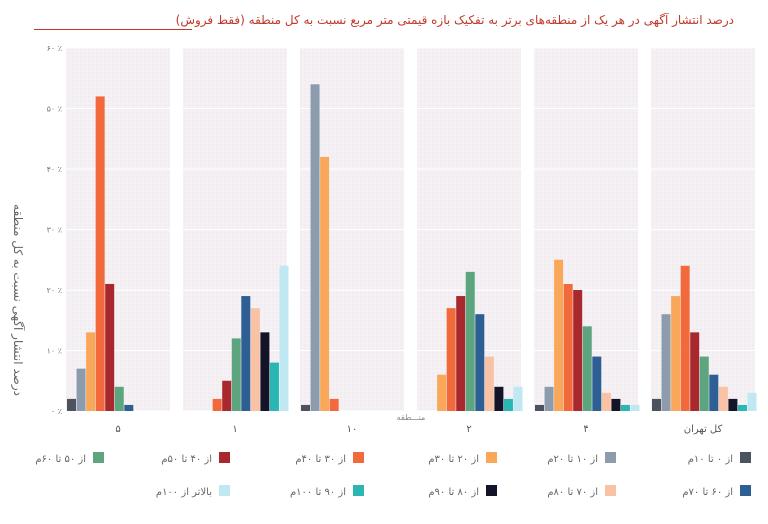 The image size is (768, 524). I want to click on legend-item: از ۲۰ تا ۳۰م, so click(462, 458).